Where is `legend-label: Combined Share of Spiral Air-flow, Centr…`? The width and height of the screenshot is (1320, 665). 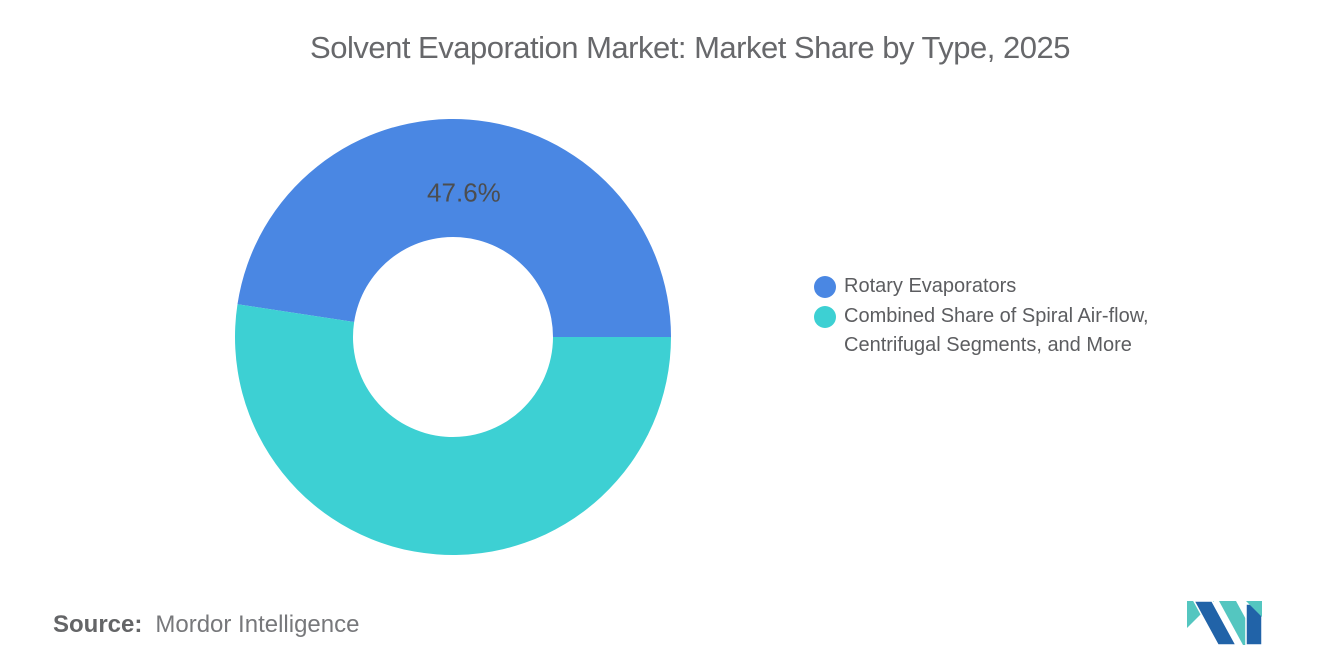 legend-label: Combined Share of Spiral Air-flow, Centr… is located at coordinates (996, 330).